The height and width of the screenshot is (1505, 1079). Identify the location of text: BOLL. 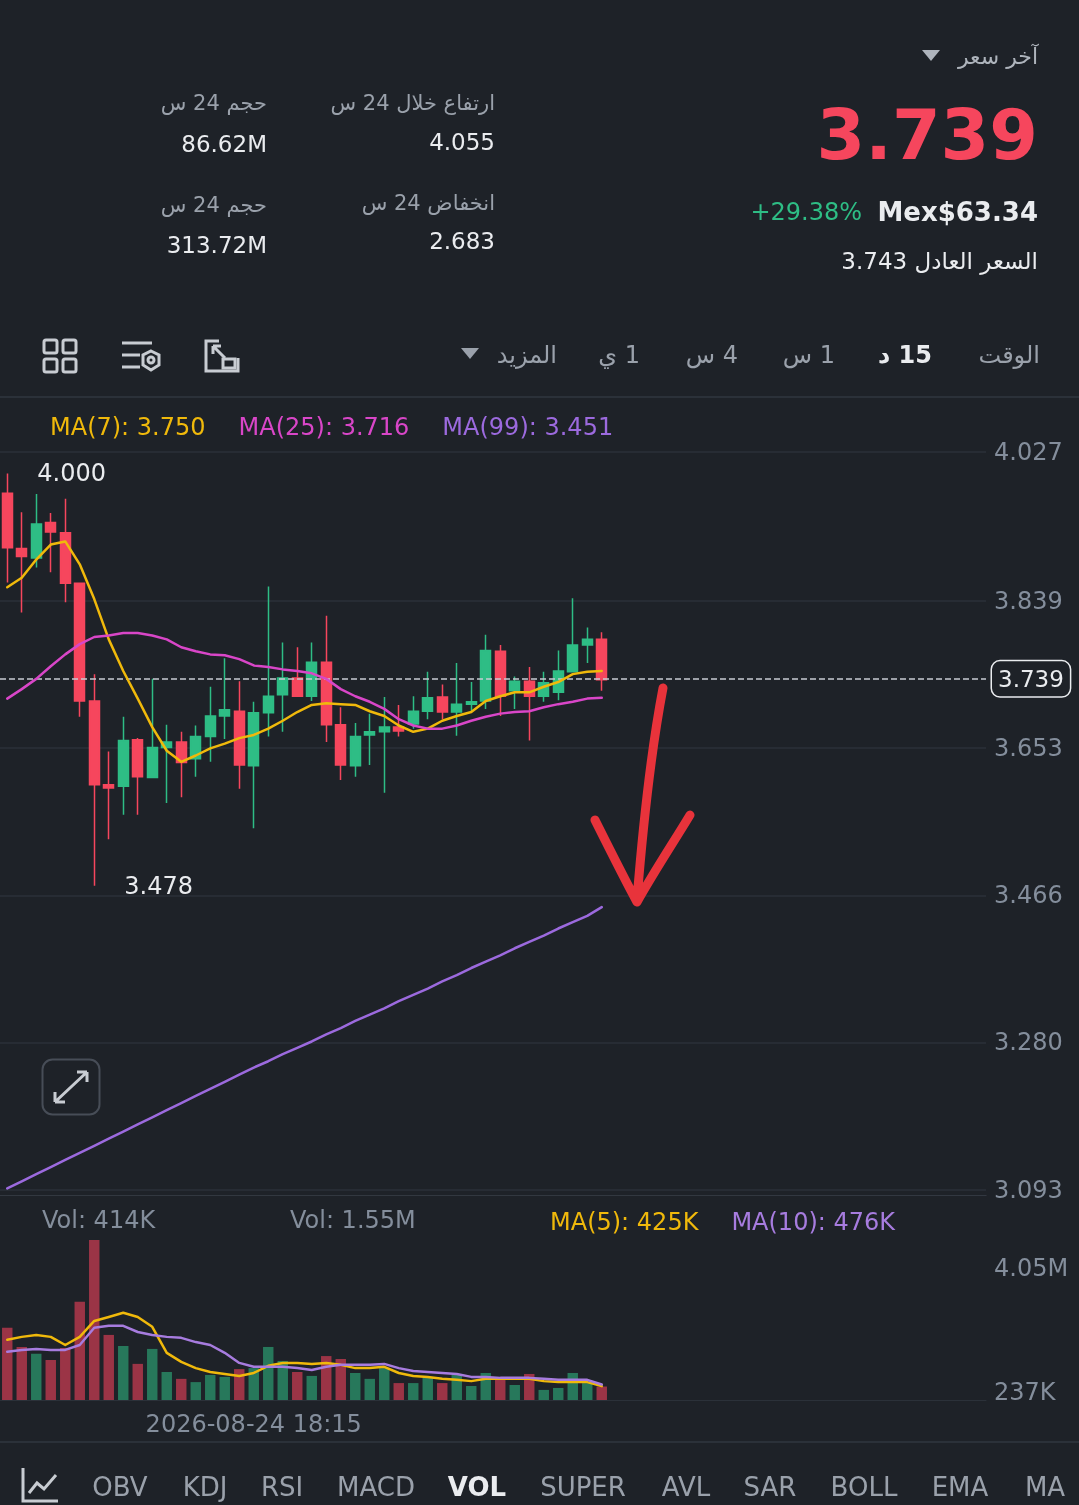
(864, 1486).